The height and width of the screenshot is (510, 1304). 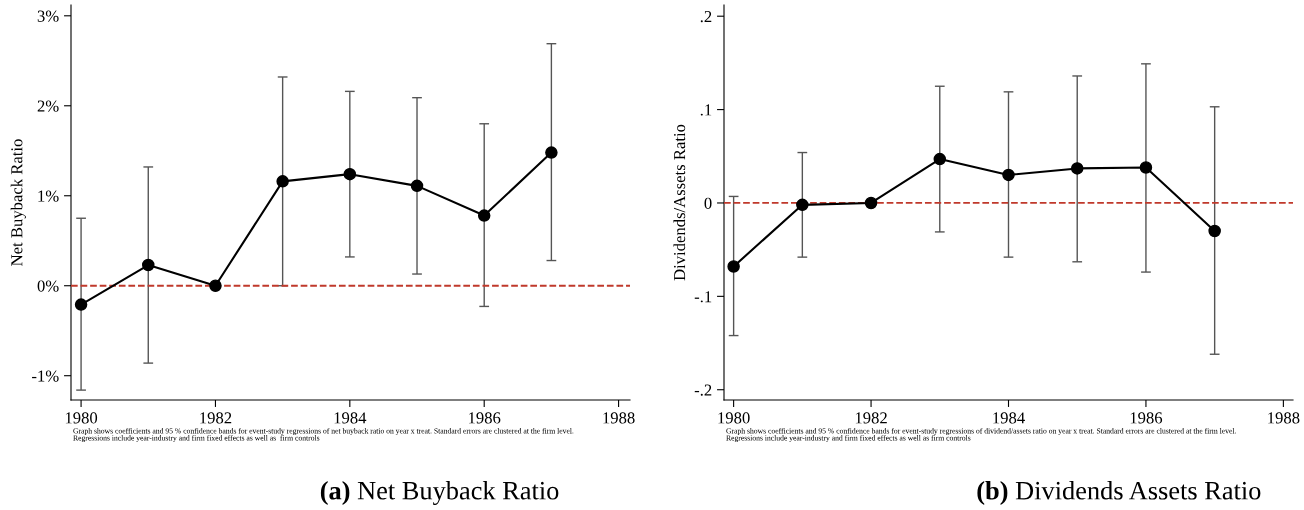 What do you see at coordinates (706, 110) in the screenshot?
I see `y-tick-label: .1` at bounding box center [706, 110].